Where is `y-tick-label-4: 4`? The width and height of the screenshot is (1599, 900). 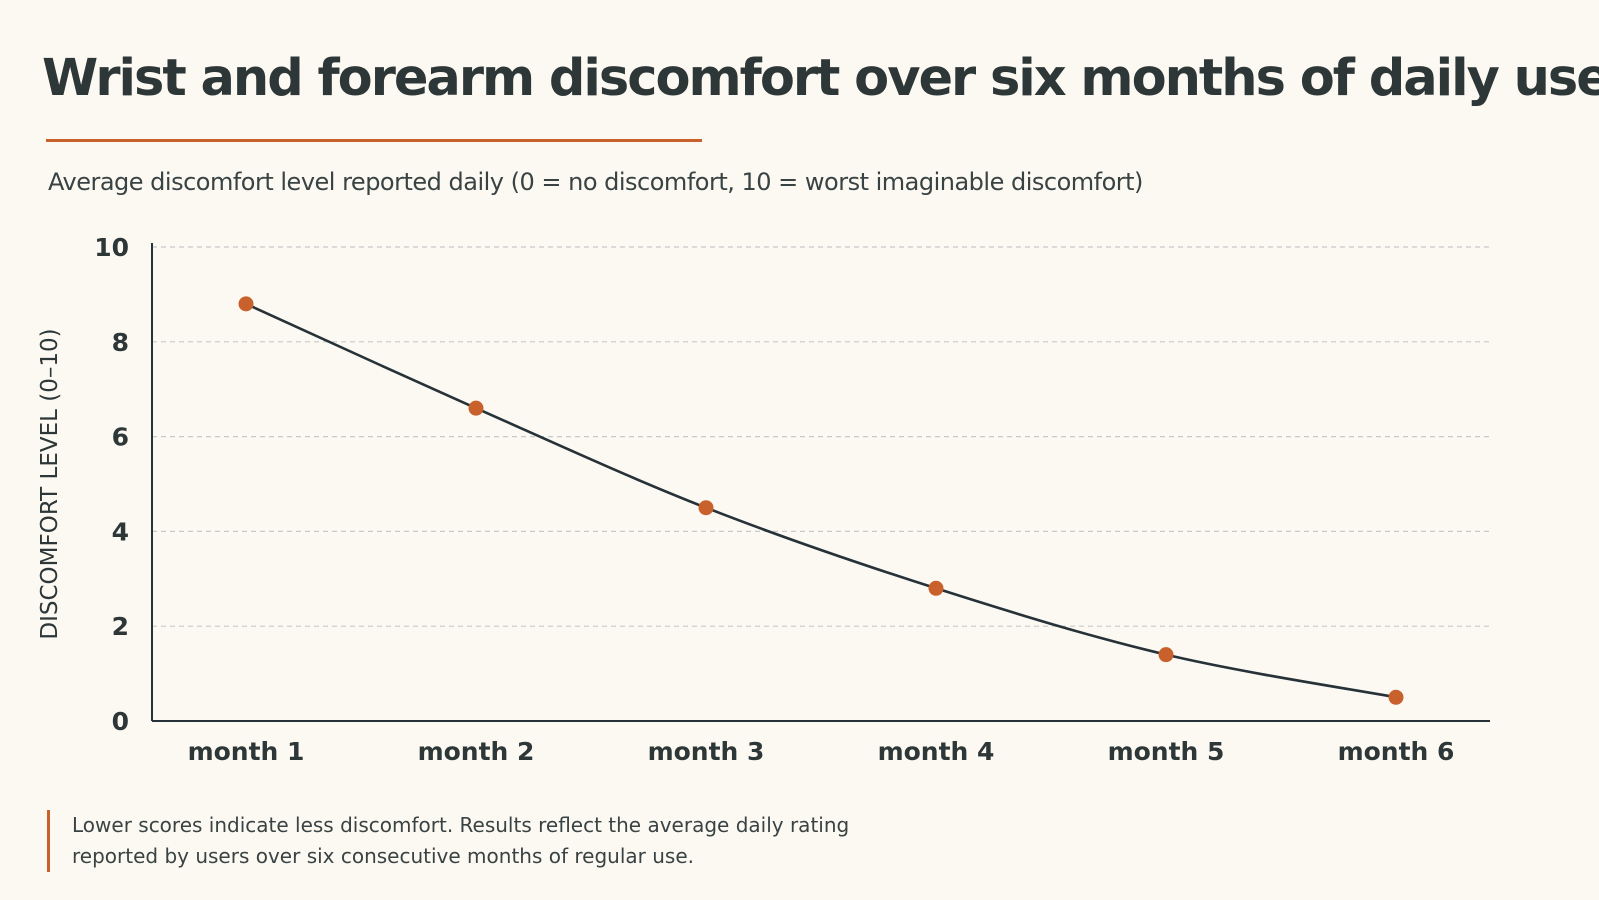
y-tick-label-4: 4 is located at coordinates (120, 531).